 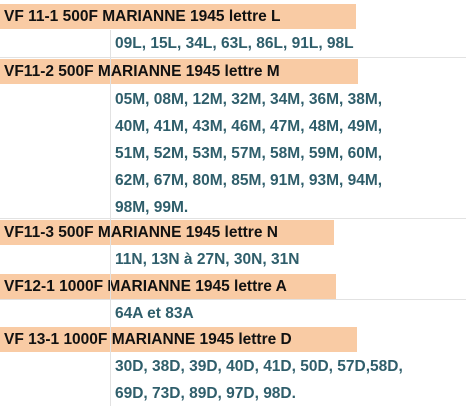 I want to click on value-row: 05M, 08M, 12M, 32M, 34M, 36M, 38M,, so click(x=233, y=99).